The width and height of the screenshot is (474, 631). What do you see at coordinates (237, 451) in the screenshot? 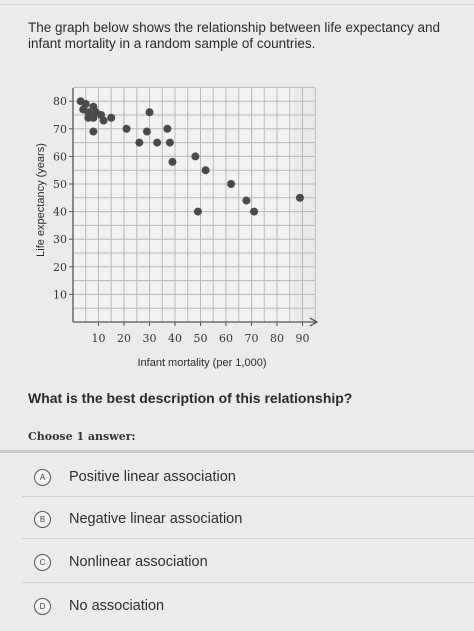
I see `section-divider` at bounding box center [237, 451].